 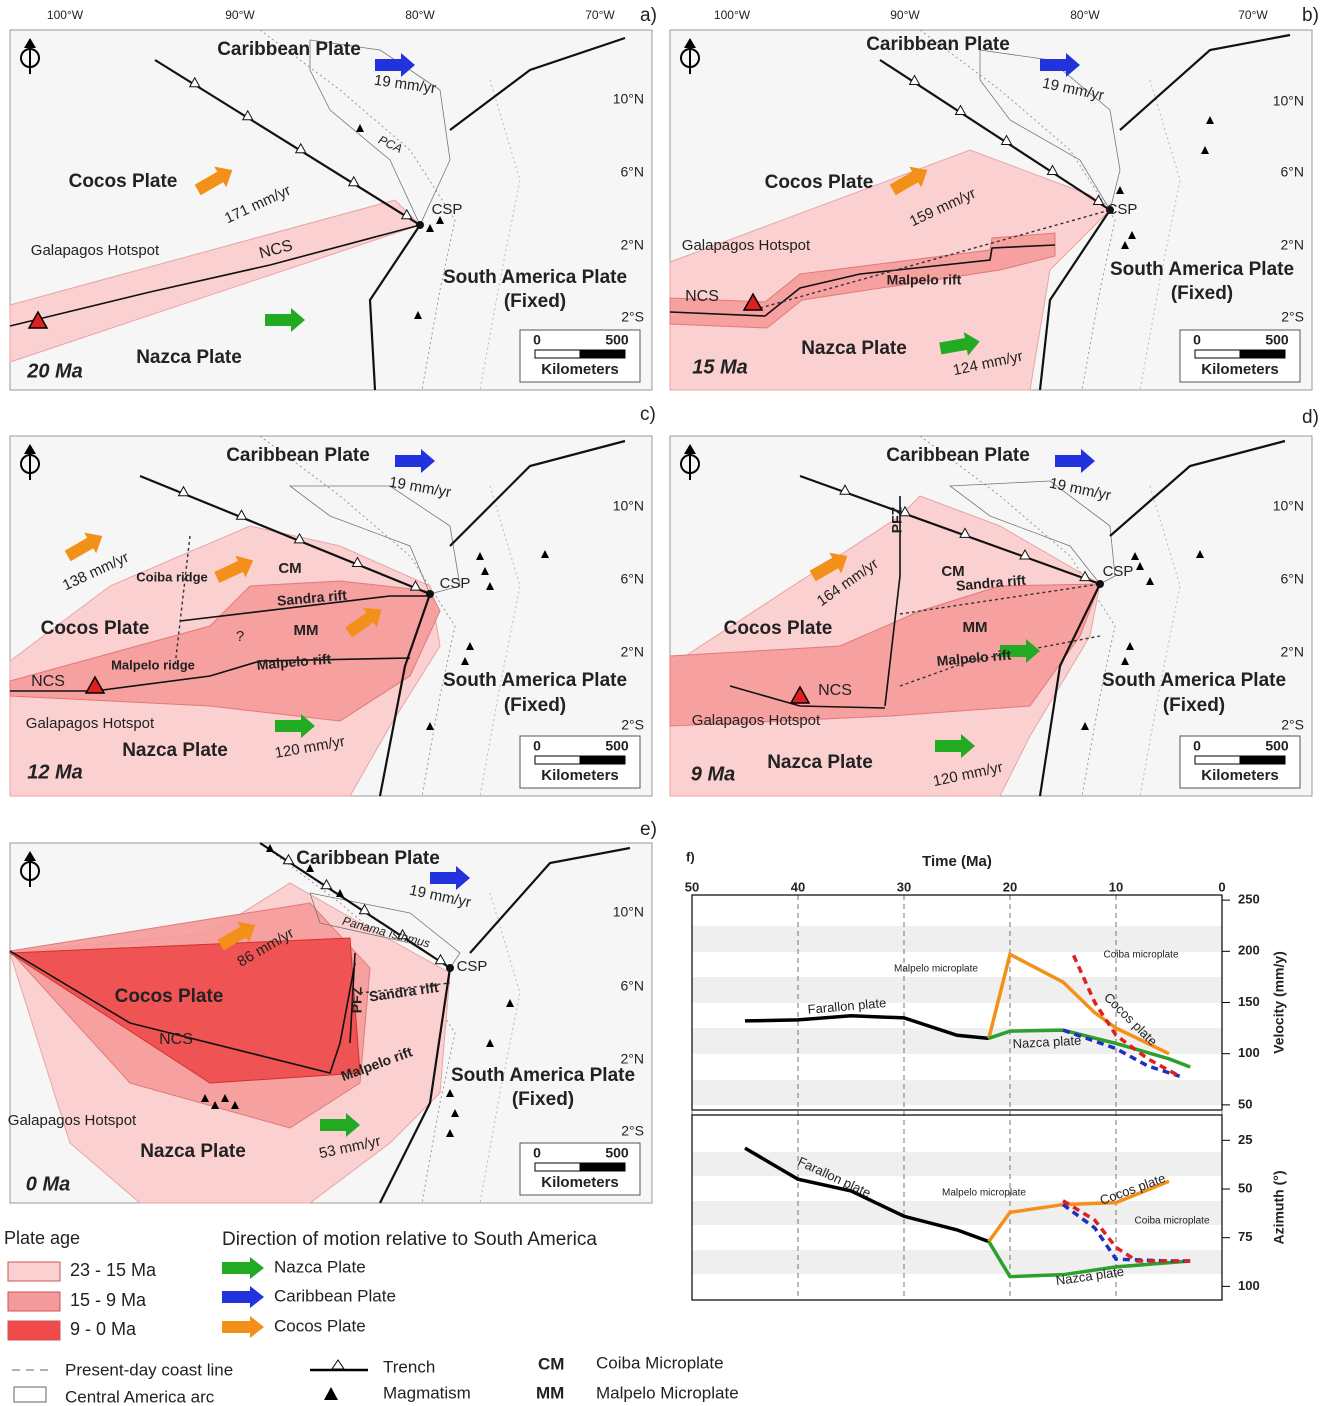 What do you see at coordinates (1253, 15) in the screenshot?
I see `longitude-label: 70°W` at bounding box center [1253, 15].